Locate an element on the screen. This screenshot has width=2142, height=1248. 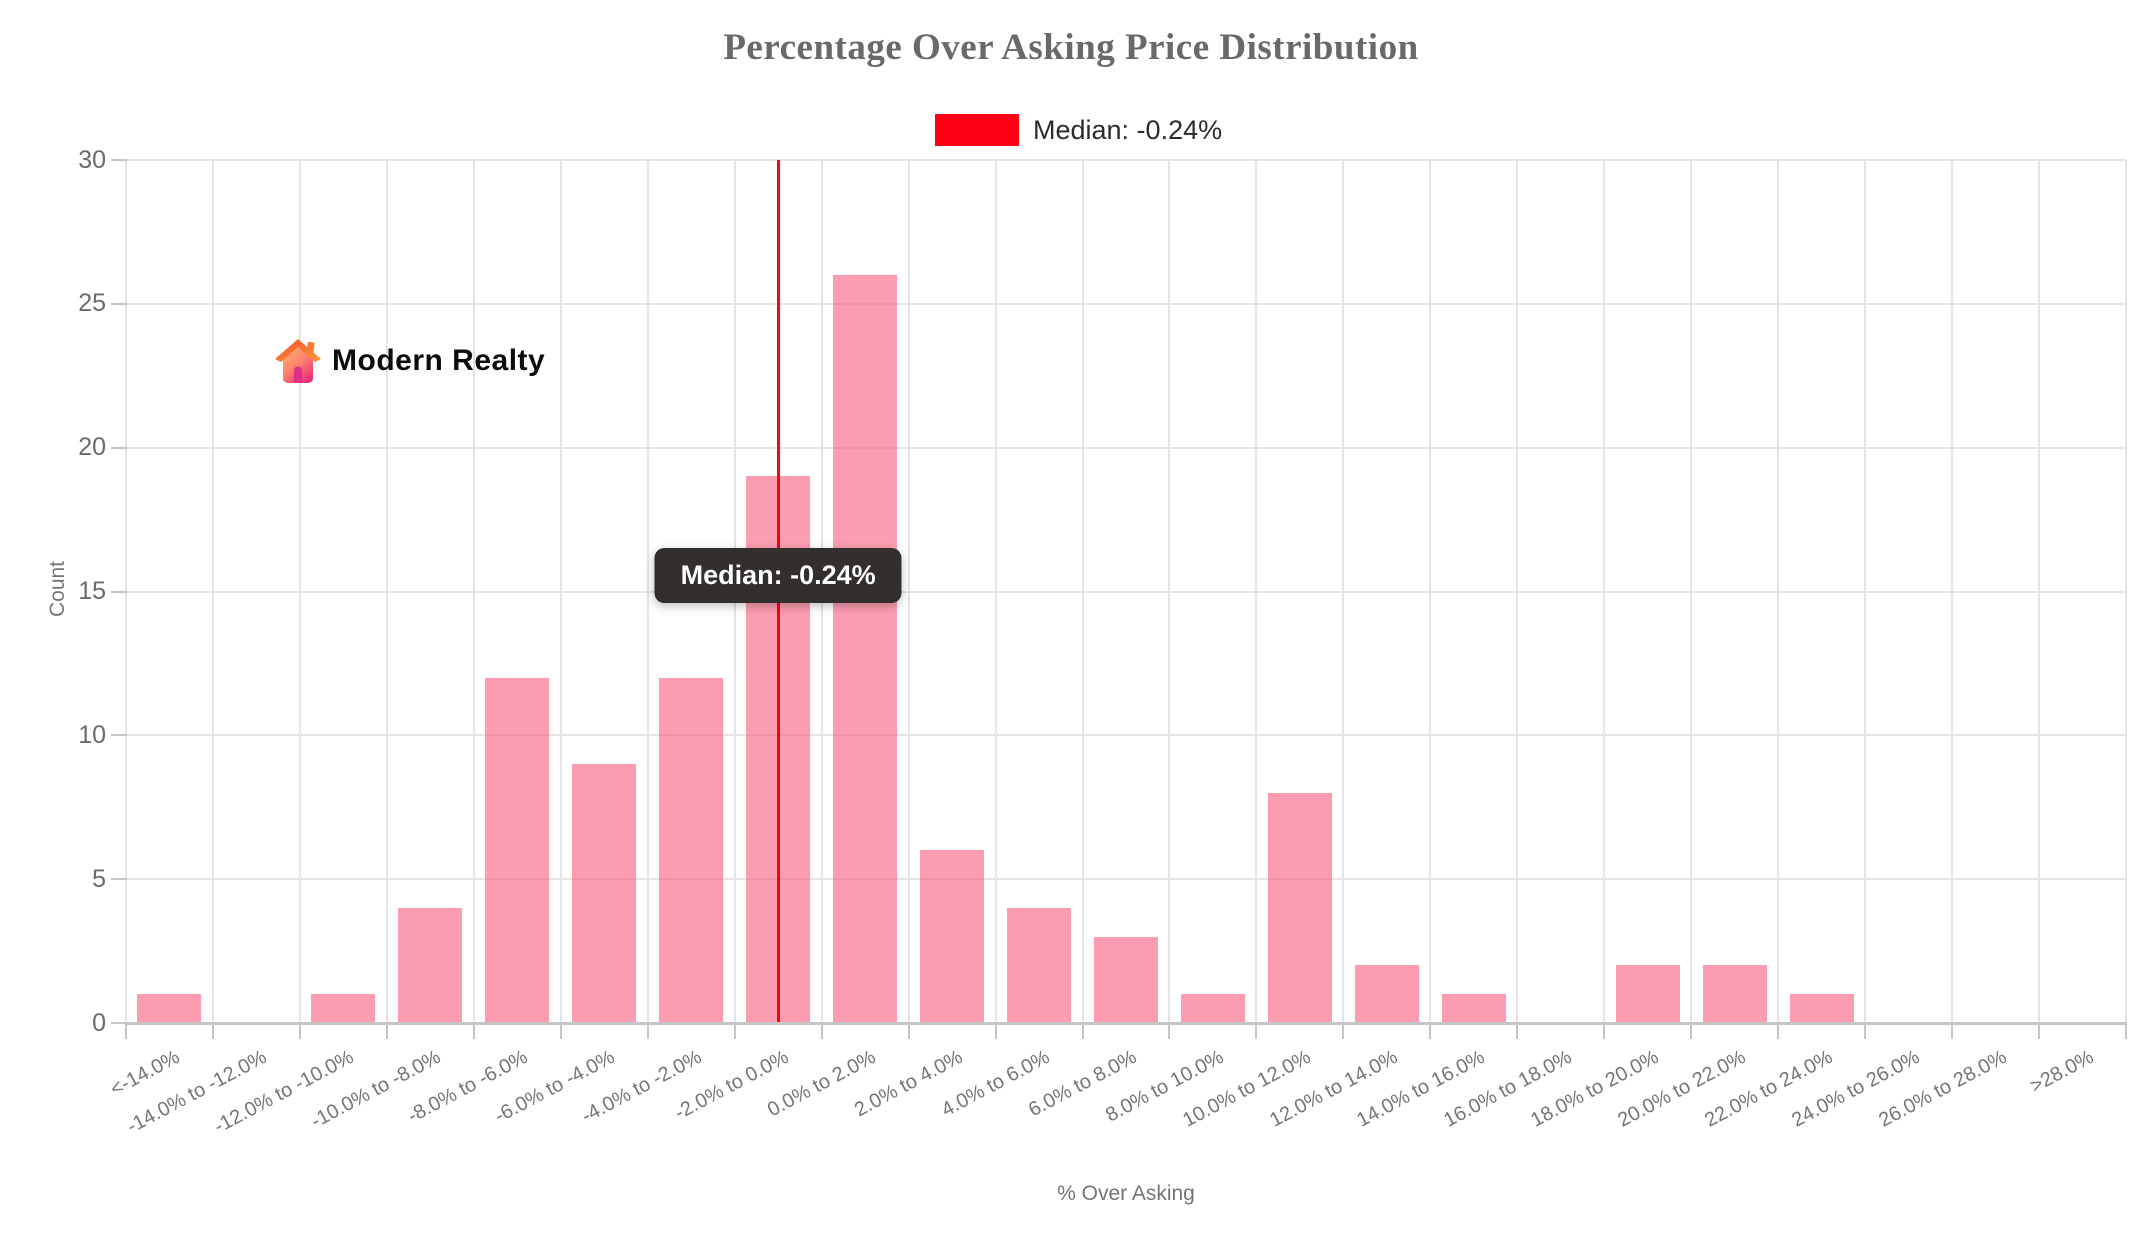
x-axis-title: % Over Asking is located at coordinates (1126, 1193).